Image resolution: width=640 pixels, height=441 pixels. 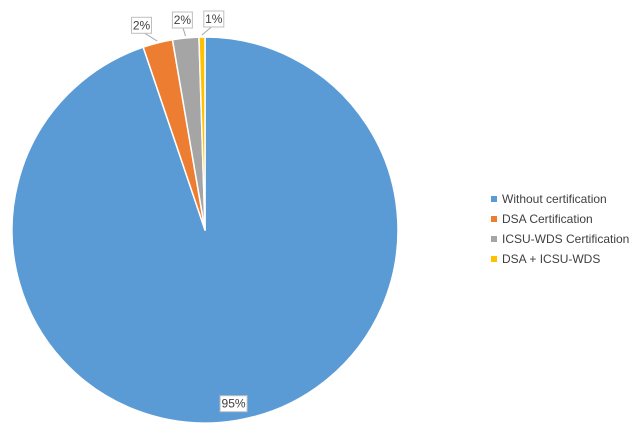 I want to click on pie-slice-dsa-icsu-wds, so click(x=202, y=133).